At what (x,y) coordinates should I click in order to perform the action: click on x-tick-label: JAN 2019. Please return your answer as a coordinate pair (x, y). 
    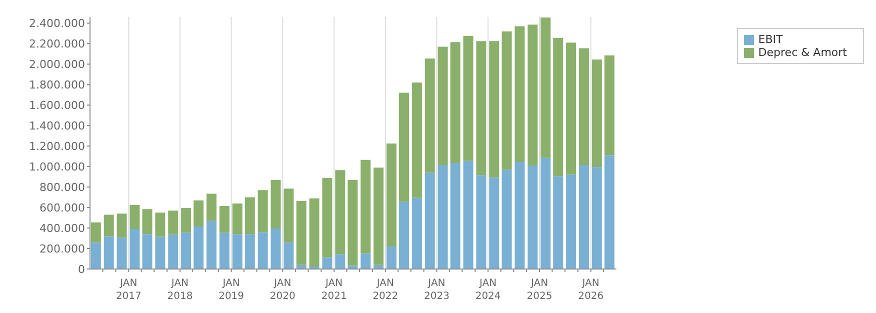
    Looking at the image, I should click on (231, 290).